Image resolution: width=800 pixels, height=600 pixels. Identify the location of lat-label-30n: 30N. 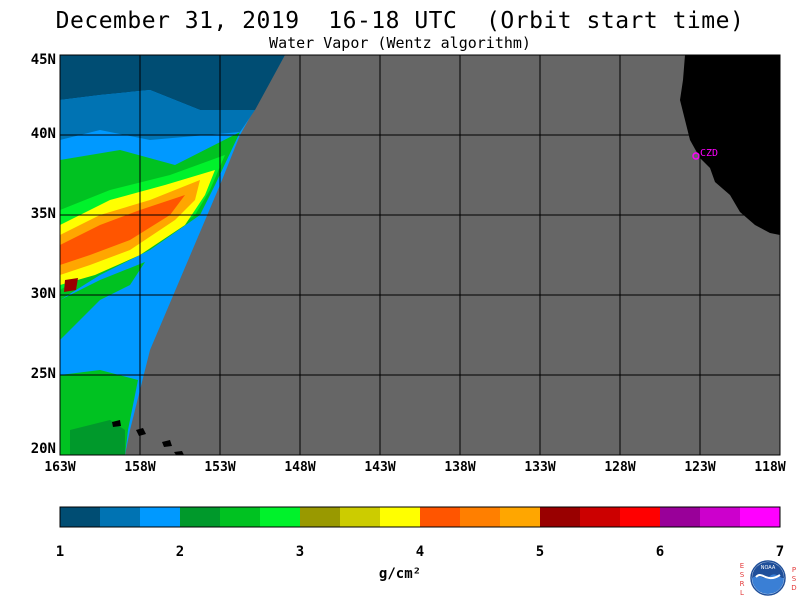
(43, 294).